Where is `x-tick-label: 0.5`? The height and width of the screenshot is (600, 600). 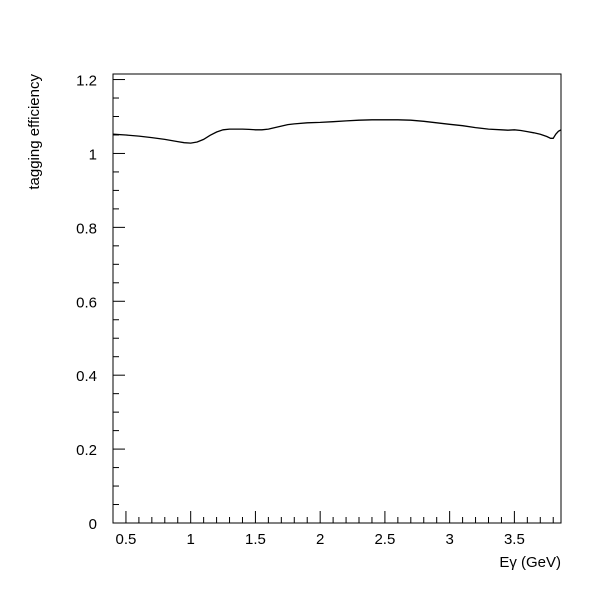
x-tick-label: 0.5 is located at coordinates (126, 539).